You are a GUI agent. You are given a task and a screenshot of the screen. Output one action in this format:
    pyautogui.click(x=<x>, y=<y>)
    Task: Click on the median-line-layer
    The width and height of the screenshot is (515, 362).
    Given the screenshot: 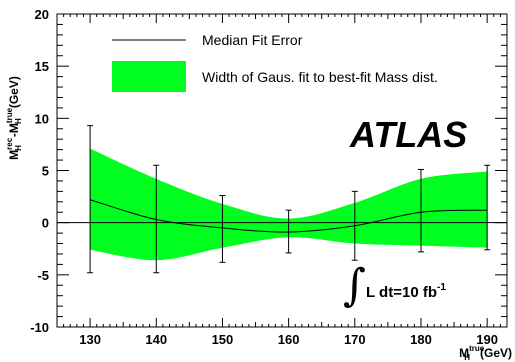 What is the action you would take?
    pyautogui.click(x=288, y=216)
    